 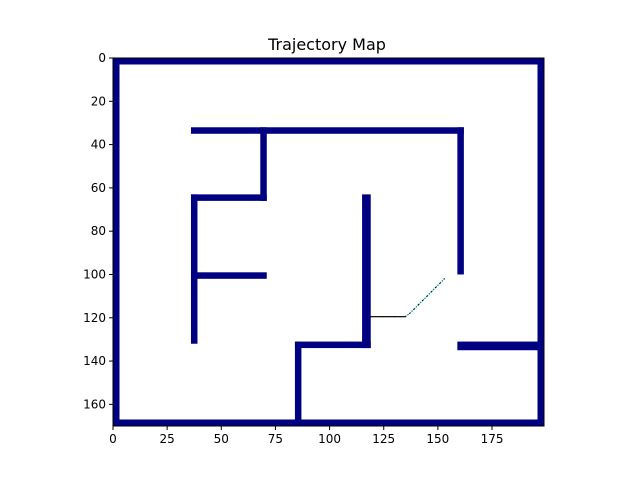 What do you see at coordinates (221, 439) in the screenshot?
I see `x-tick-label: 50` at bounding box center [221, 439].